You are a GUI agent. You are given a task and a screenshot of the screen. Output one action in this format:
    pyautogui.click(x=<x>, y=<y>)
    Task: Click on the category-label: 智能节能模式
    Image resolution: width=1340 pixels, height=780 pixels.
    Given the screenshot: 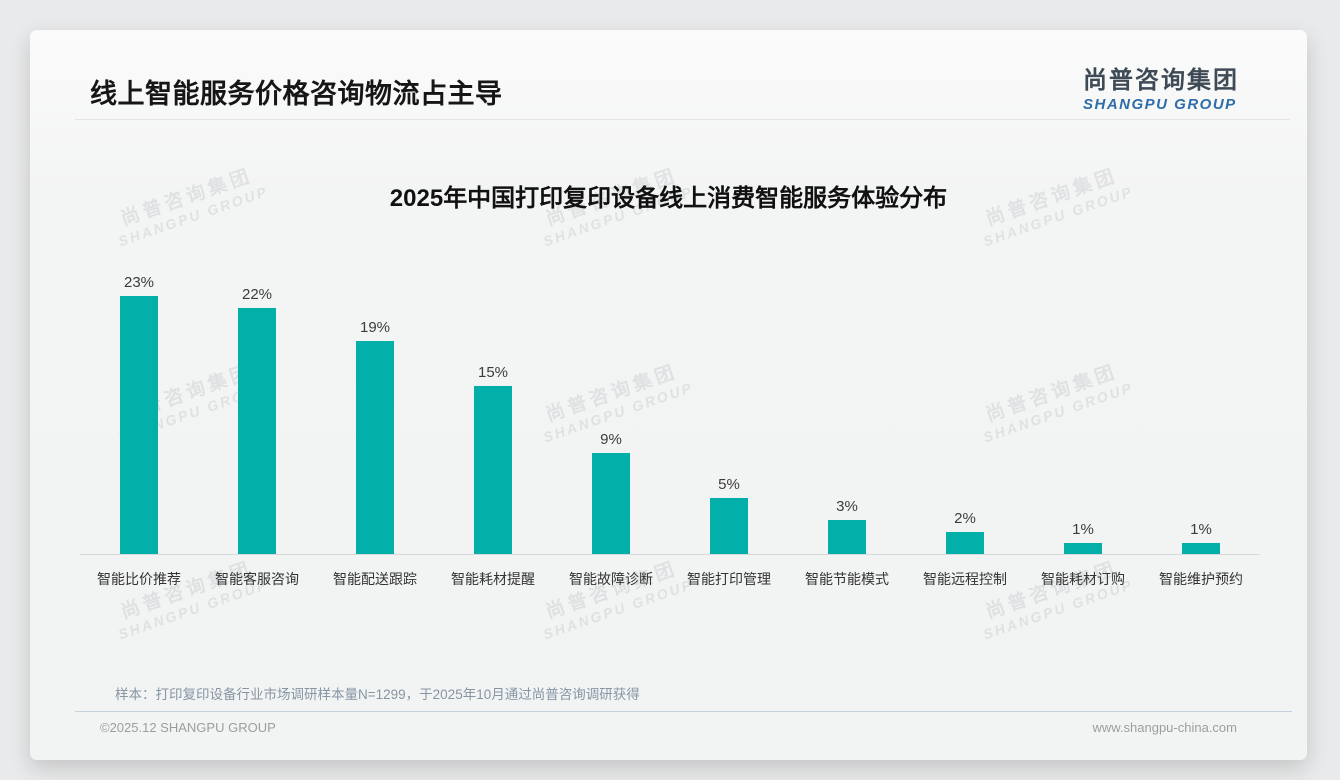 What is the action you would take?
    pyautogui.click(x=847, y=579)
    